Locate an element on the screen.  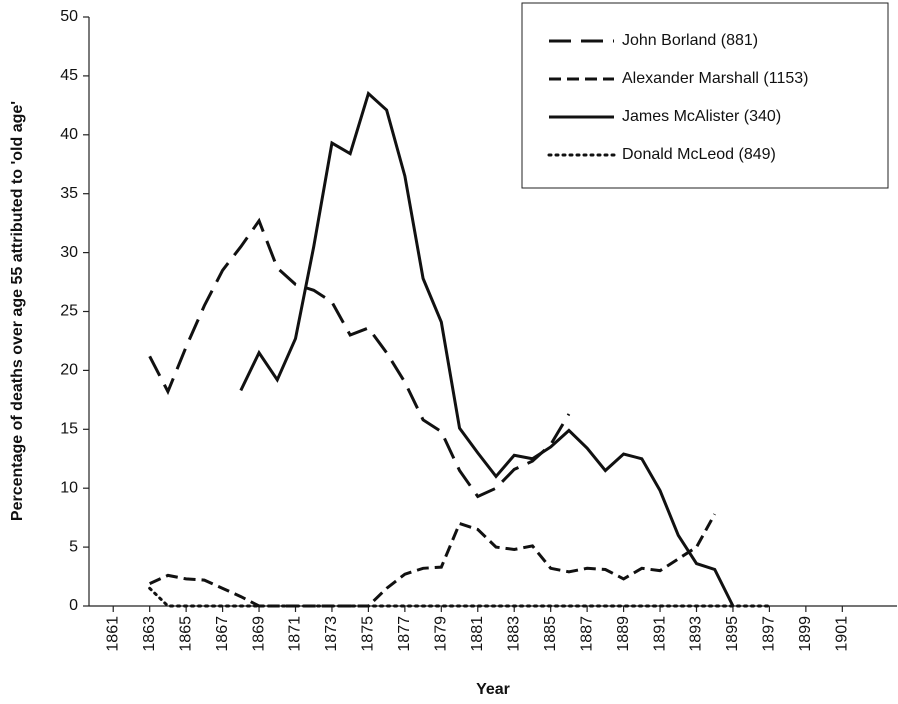
legend-label: Alexander Marshall (1153) is located at coordinates (715, 78).